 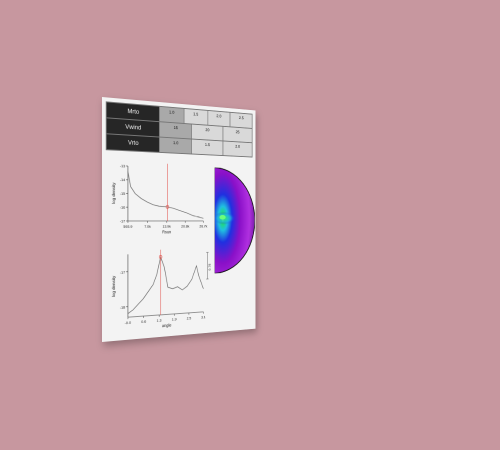 I want to click on y-tick-label: -14, so click(x=122, y=180).